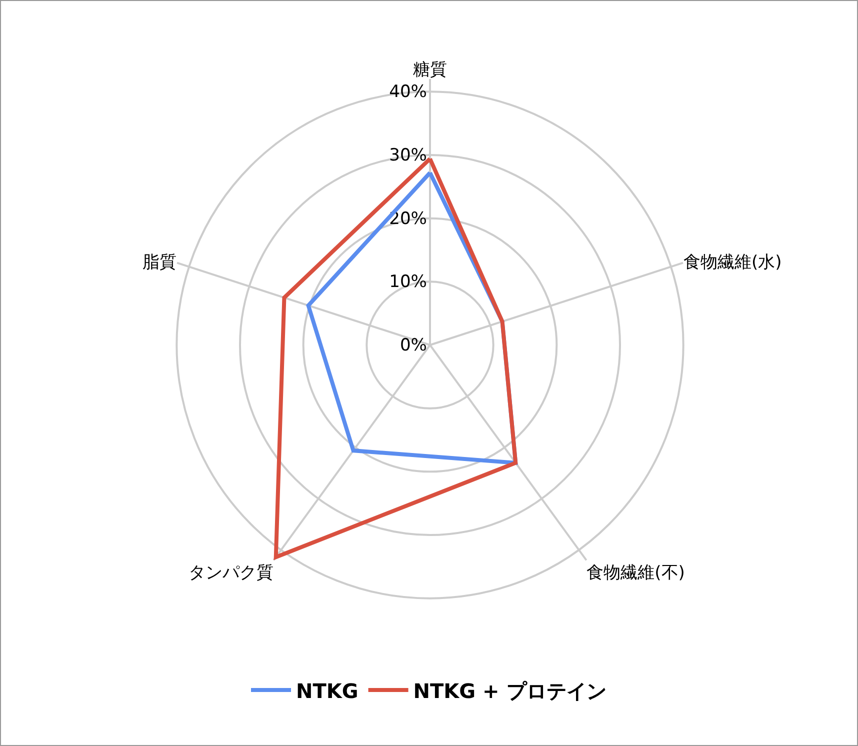 The height and width of the screenshot is (746, 858). What do you see at coordinates (413, 346) in the screenshot?
I see `y-tick-label: 0%` at bounding box center [413, 346].